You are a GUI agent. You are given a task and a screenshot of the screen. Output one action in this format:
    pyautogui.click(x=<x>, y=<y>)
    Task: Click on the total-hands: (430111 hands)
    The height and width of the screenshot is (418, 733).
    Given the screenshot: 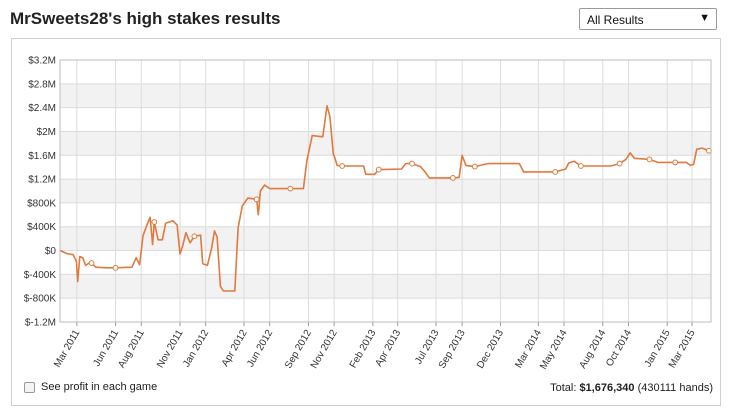 What is the action you would take?
    pyautogui.click(x=675, y=388)
    